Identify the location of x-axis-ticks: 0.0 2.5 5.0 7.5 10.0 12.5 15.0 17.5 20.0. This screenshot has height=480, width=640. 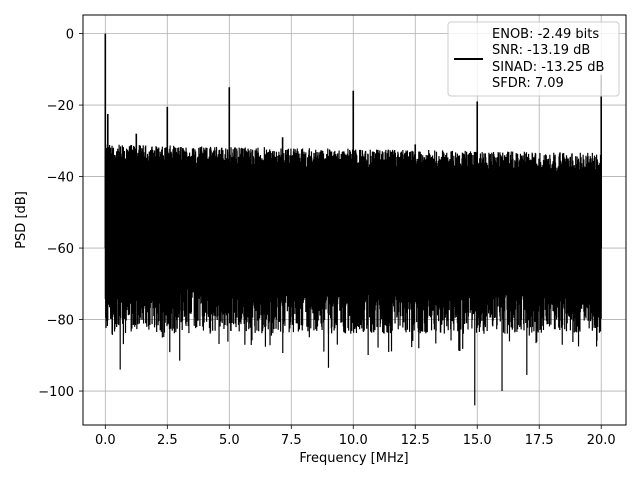
(355, 436).